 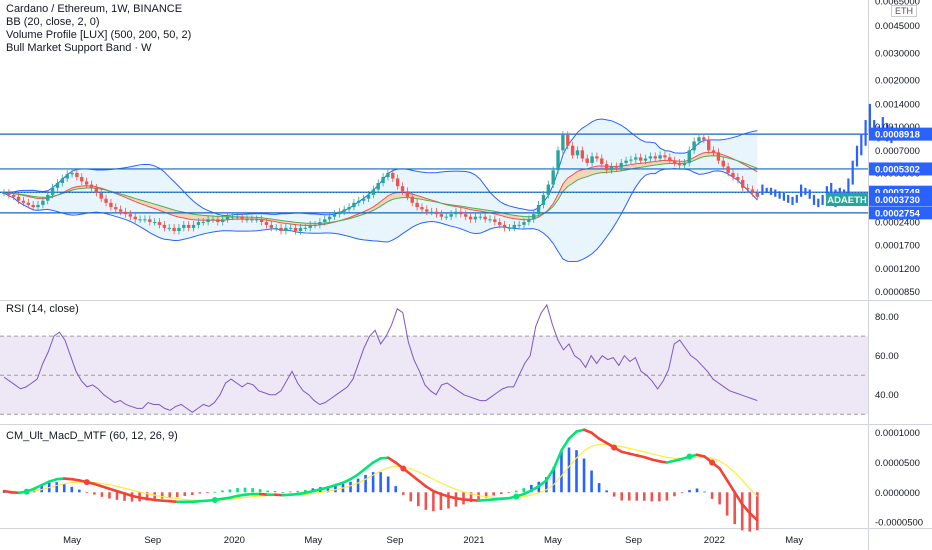 What do you see at coordinates (152, 540) in the screenshot?
I see `time-axis-label: Sep` at bounding box center [152, 540].